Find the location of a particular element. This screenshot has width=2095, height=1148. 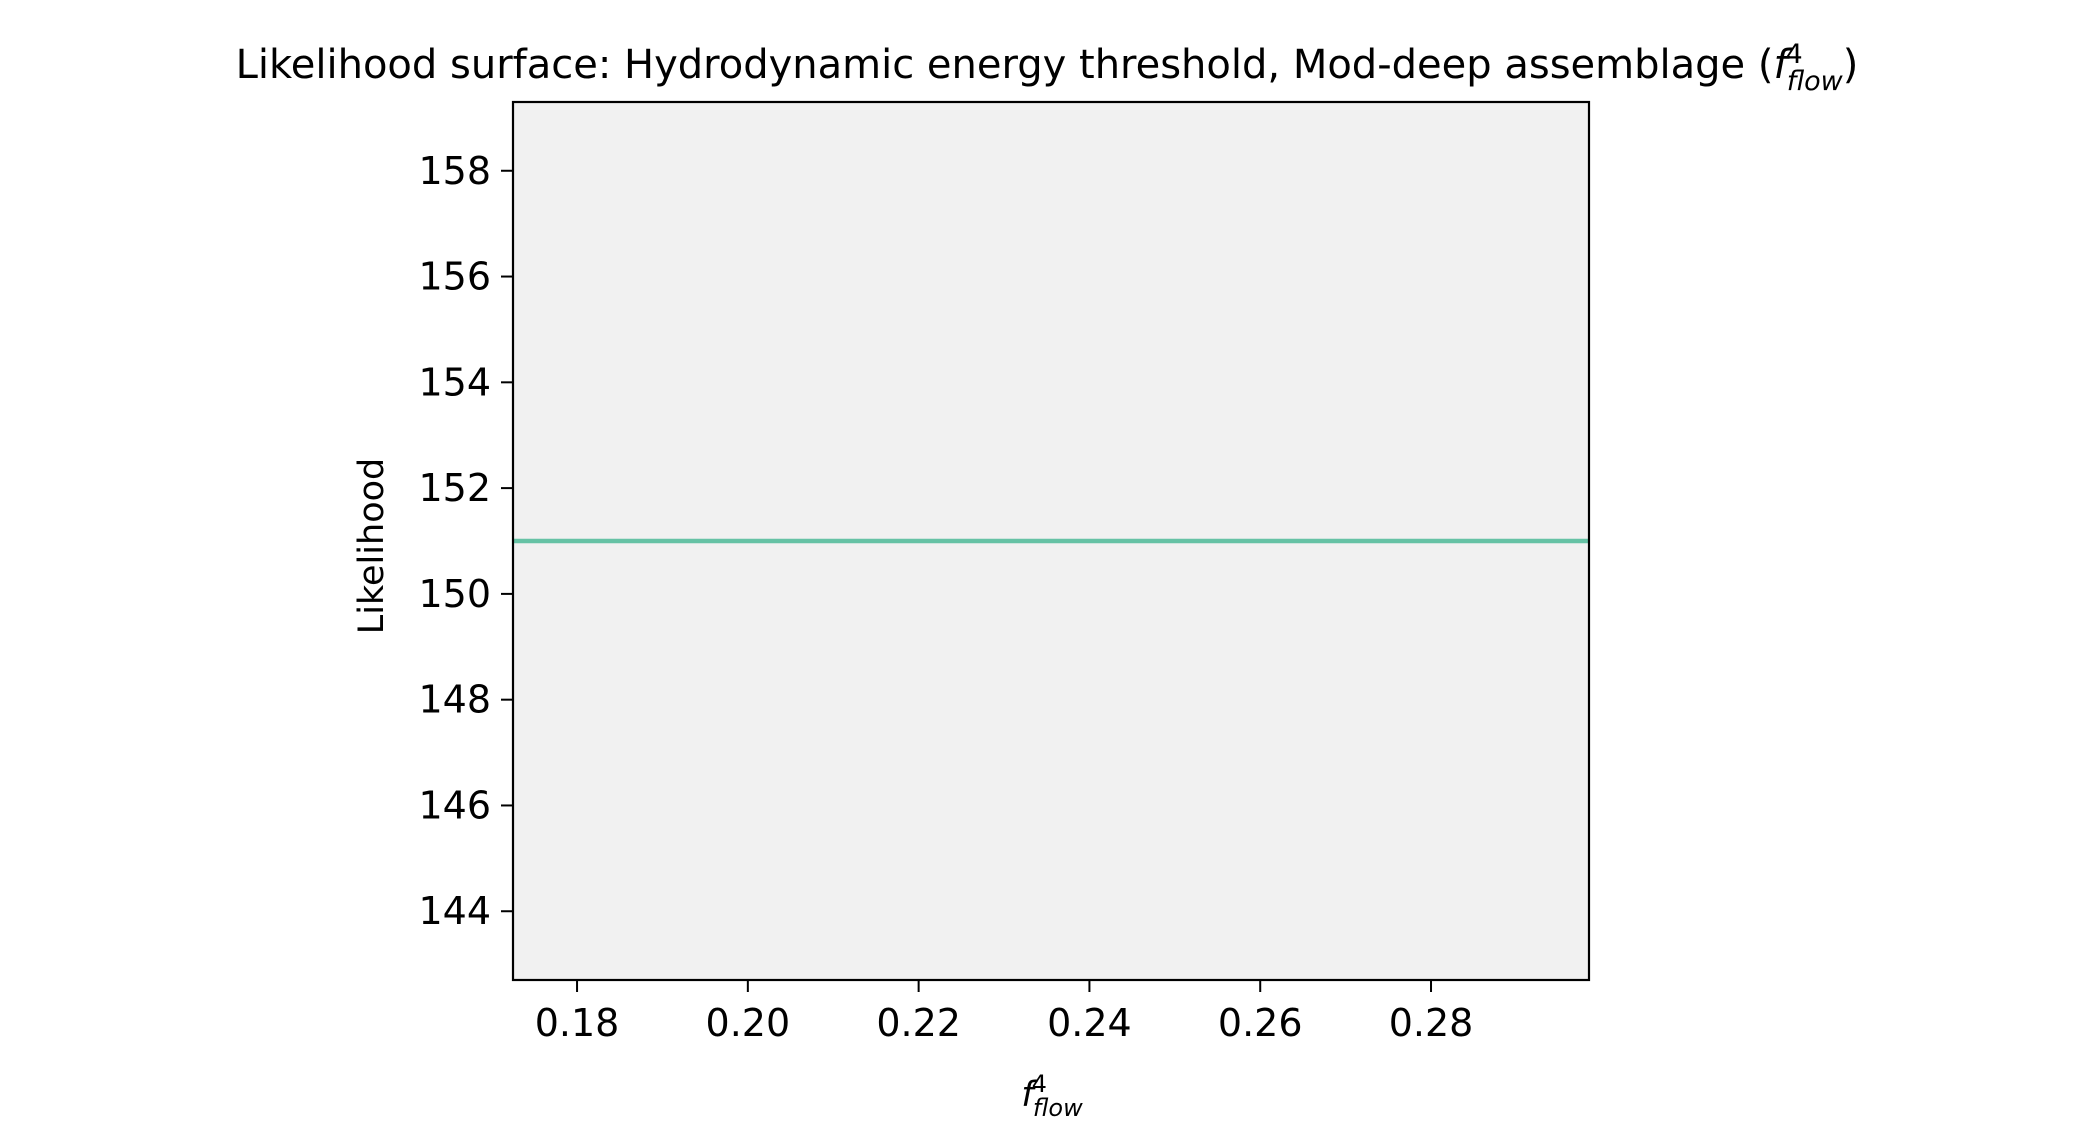

x-tick-label: 0.28 is located at coordinates (1431, 1023).